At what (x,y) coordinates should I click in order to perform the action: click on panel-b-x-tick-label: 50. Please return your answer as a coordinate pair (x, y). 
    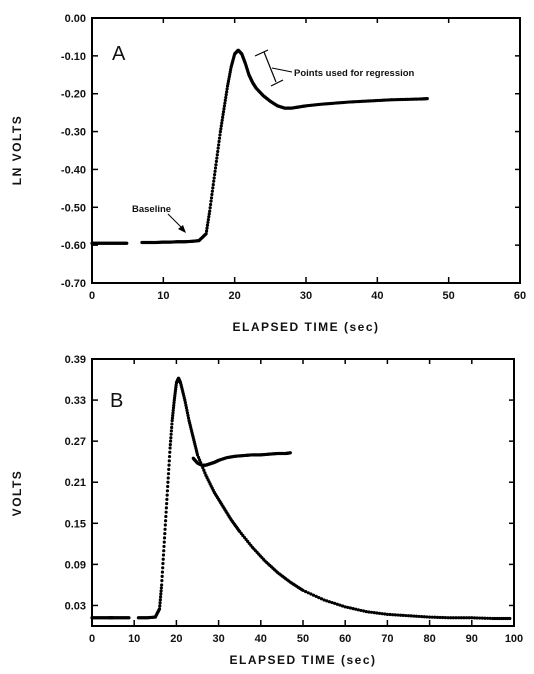
    Looking at the image, I should click on (303, 639).